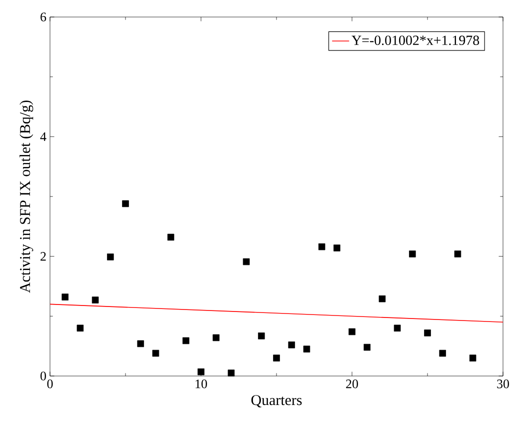 Image resolution: width=512 pixels, height=421 pixels. What do you see at coordinates (43, 136) in the screenshot?
I see `y-tick-label: 4` at bounding box center [43, 136].